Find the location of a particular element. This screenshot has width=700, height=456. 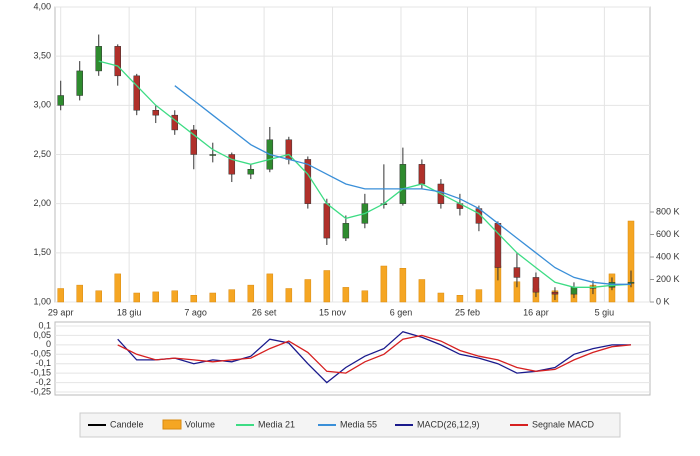

y2-tick-label: 400 K is located at coordinates (668, 256).